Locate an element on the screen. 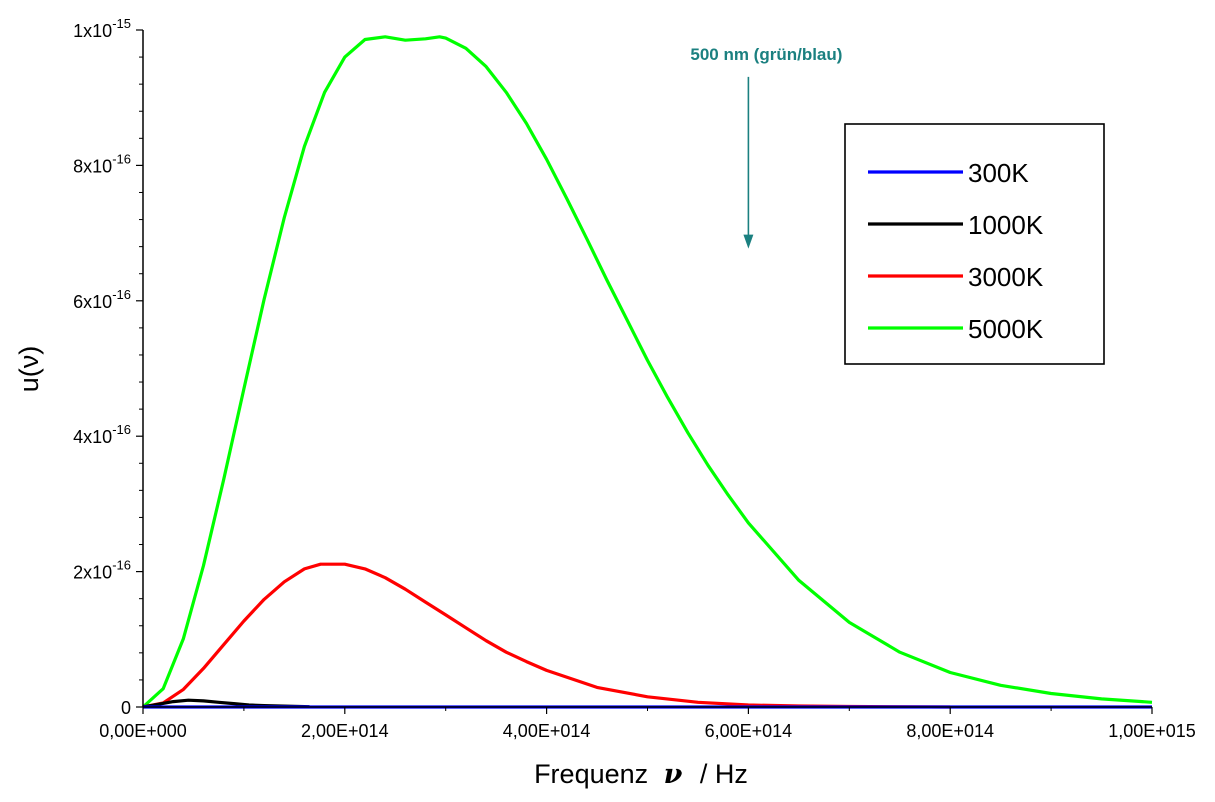 The image size is (1215, 802). y-tick-label: 6x10⁻¹⁶ is located at coordinates (102, 299).